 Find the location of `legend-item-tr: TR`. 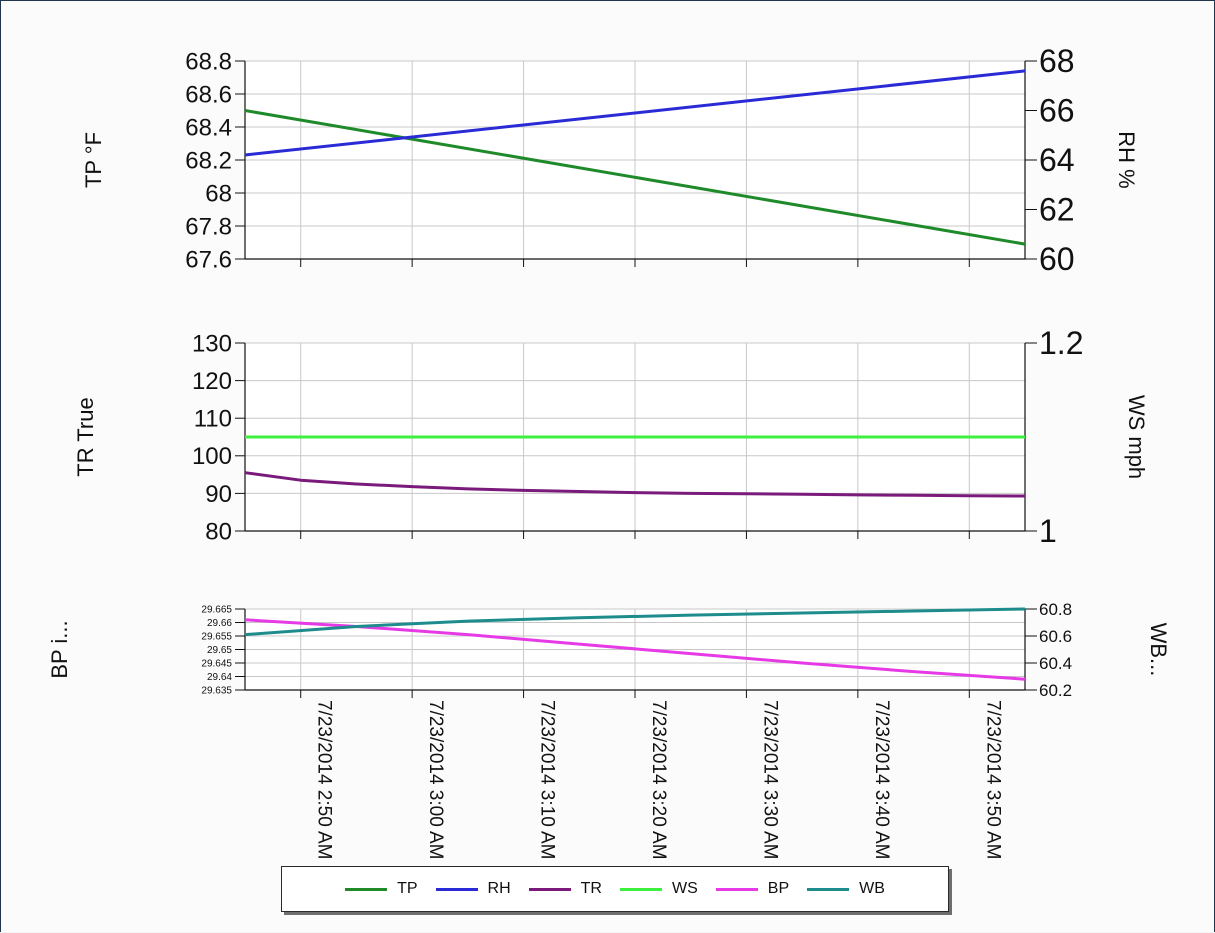

legend-item-tr: TR is located at coordinates (565, 889).